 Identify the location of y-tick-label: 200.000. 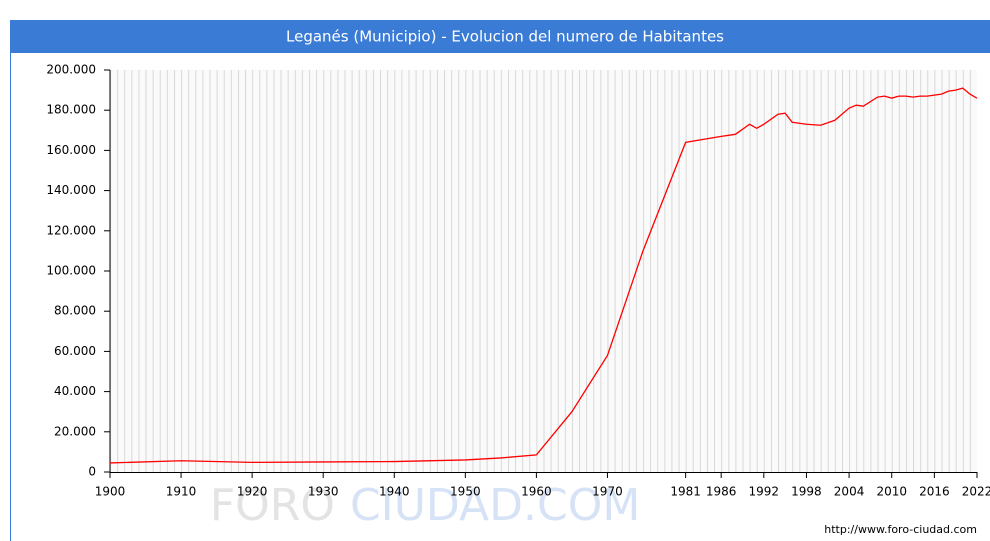
(71, 70).